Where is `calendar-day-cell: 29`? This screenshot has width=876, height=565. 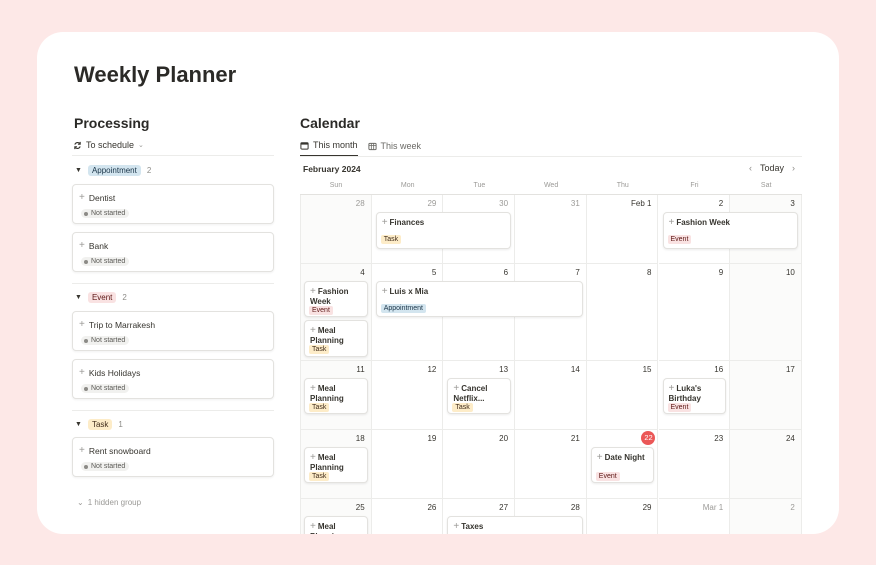
calendar-day-cell: 29 is located at coordinates (623, 516).